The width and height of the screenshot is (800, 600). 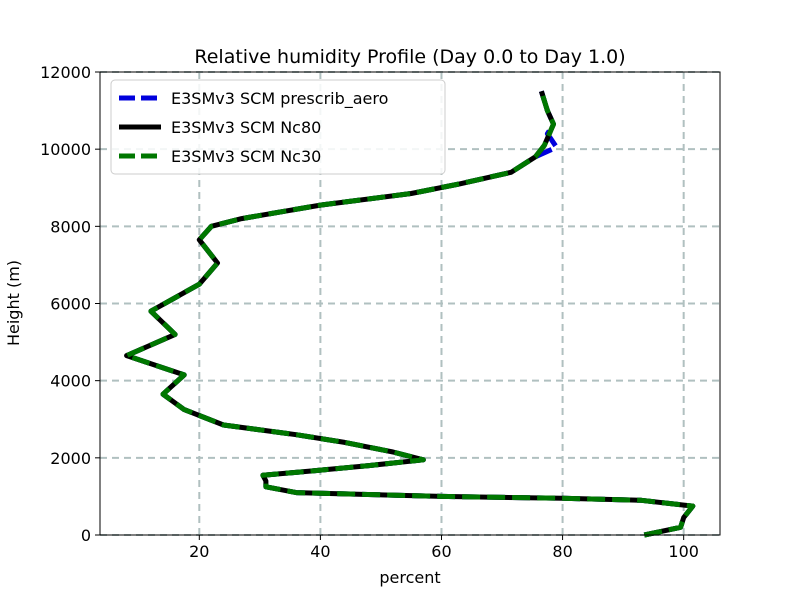 What do you see at coordinates (70, 458) in the screenshot?
I see `y-tick-label: 2000` at bounding box center [70, 458].